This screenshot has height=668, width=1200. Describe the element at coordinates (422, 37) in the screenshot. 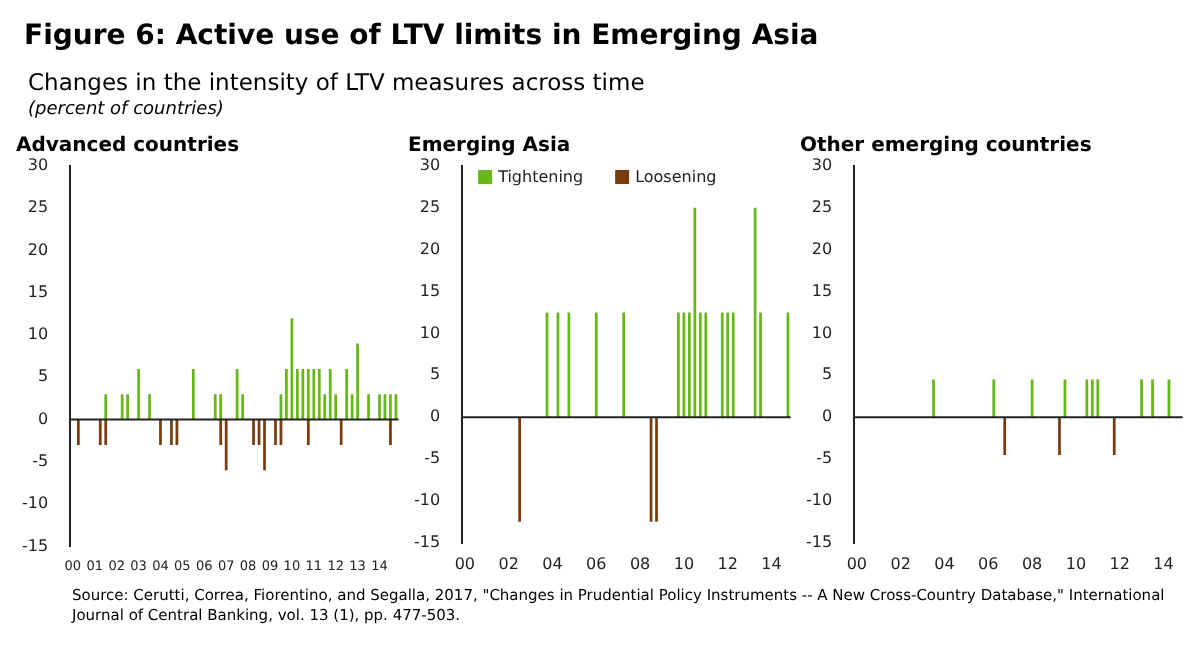

I see `text: Figure 6: Active use of LTV limits in Emerging Asia` at that location.